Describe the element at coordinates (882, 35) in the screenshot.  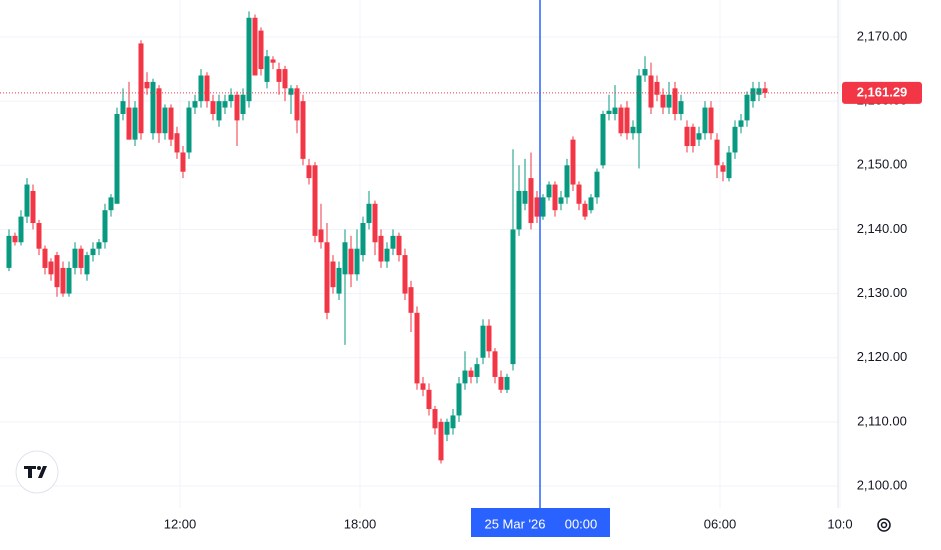
I see `y-tick-label: 2,170.00` at that location.